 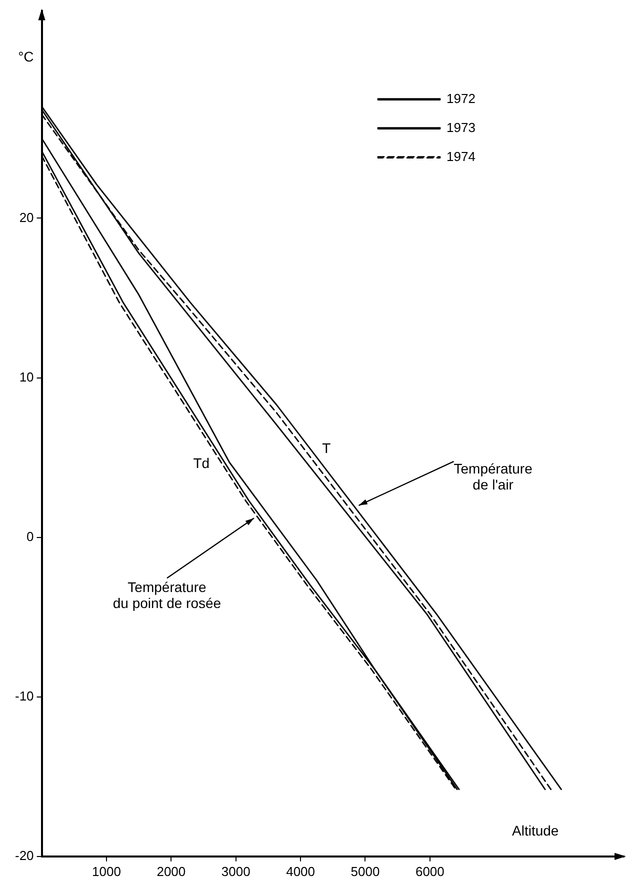 What do you see at coordinates (235, 871) in the screenshot?
I see `x-tick-label: 3000` at bounding box center [235, 871].